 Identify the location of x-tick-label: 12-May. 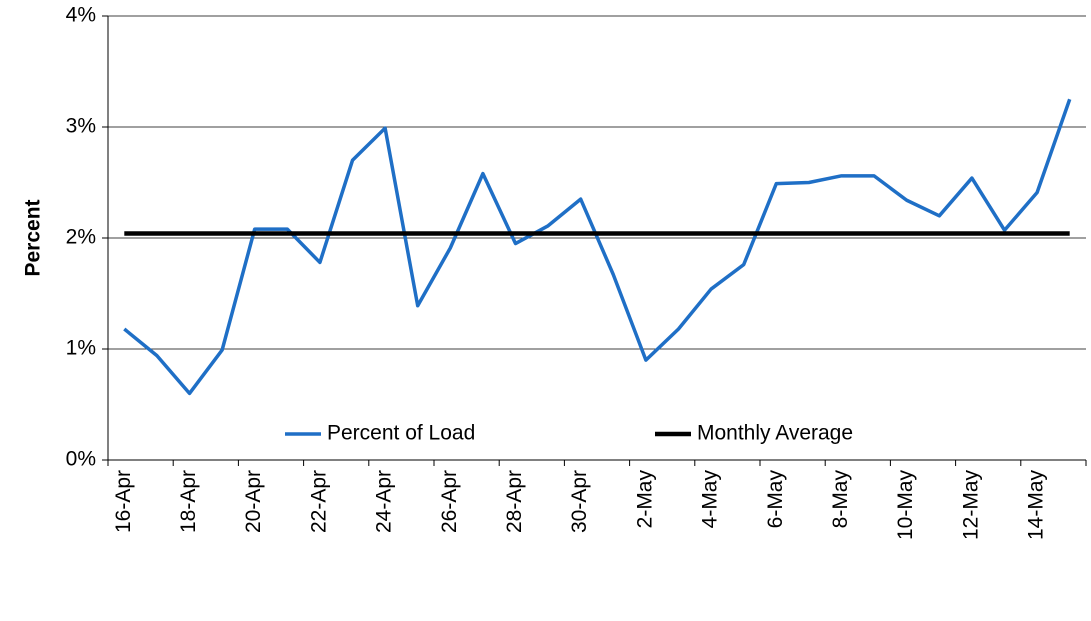
(970, 505).